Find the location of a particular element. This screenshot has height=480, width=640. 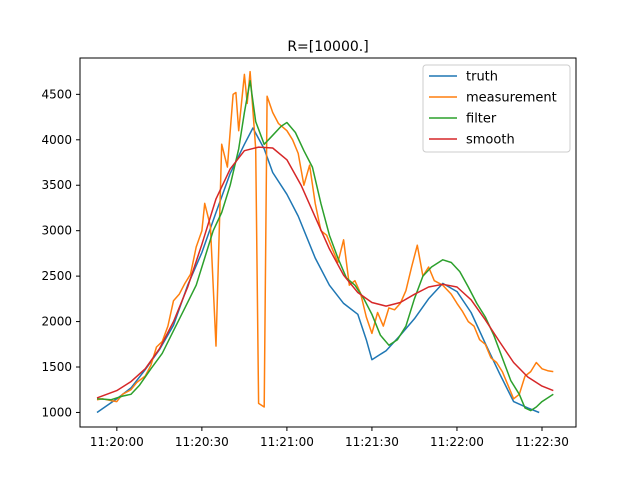

x-tick-label: 11:22:30 is located at coordinates (542, 442).